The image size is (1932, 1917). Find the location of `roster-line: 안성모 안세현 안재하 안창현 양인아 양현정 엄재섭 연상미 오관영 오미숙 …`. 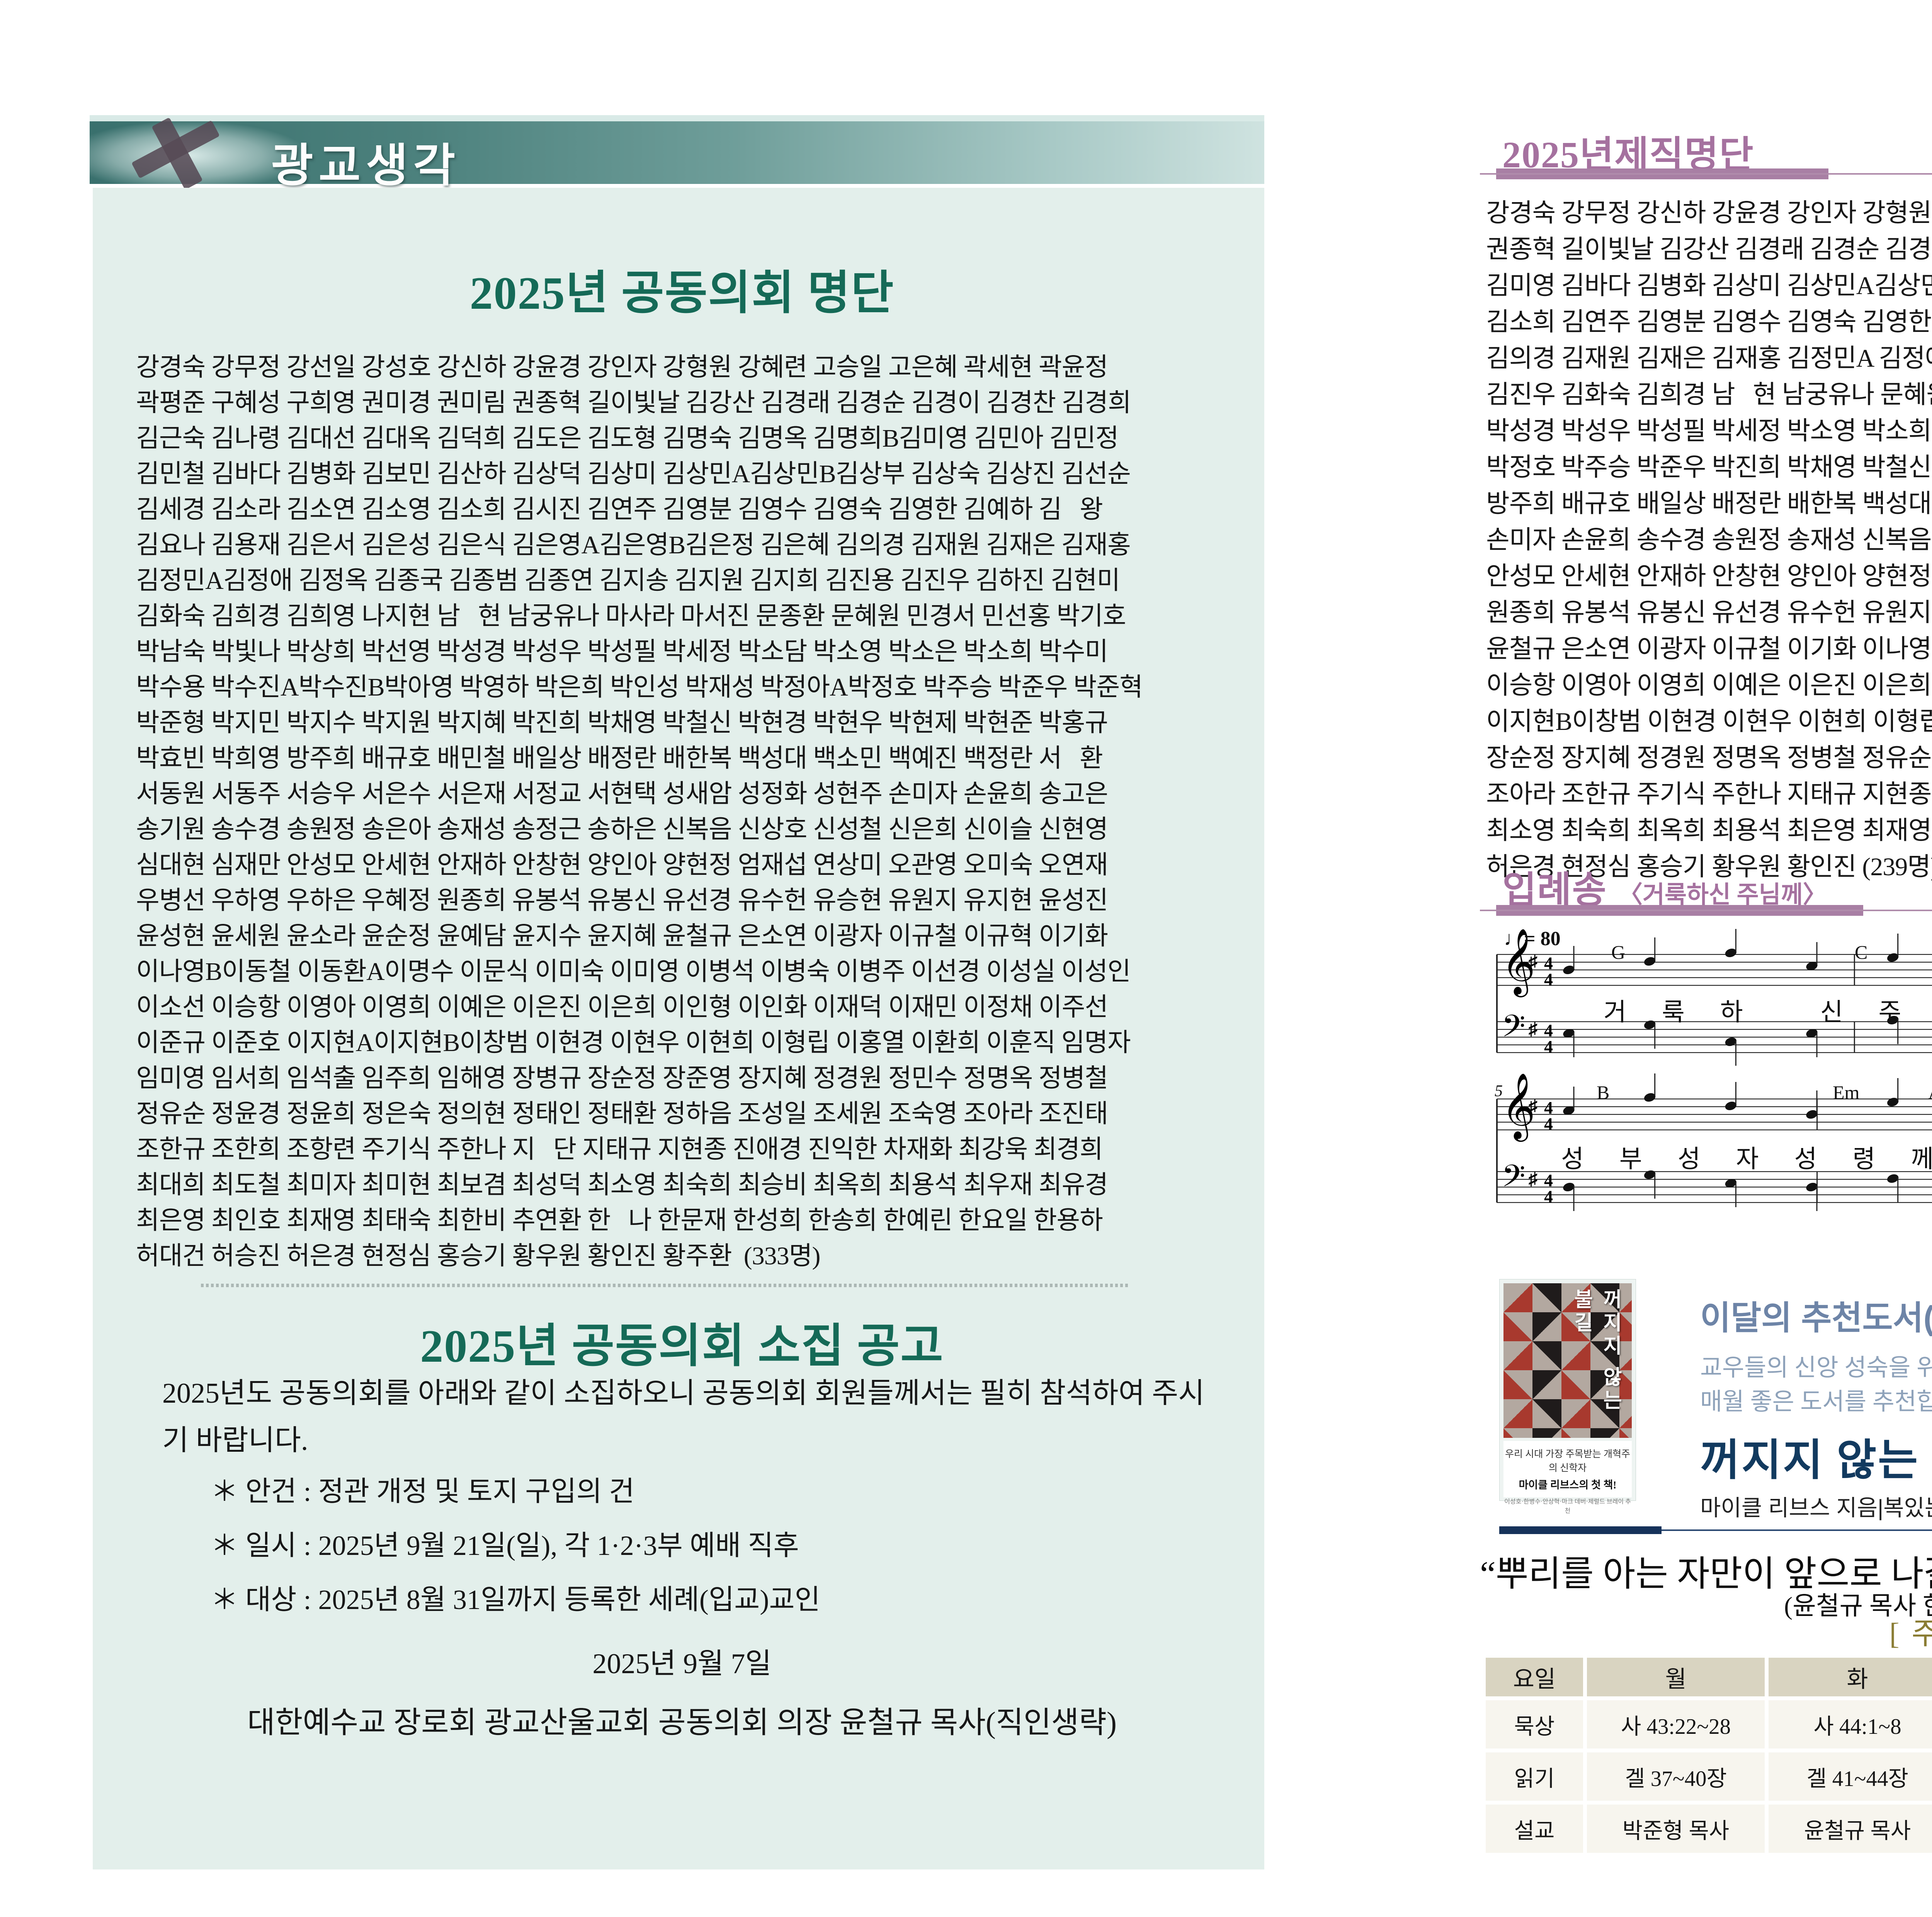

roster-line: 안성모 안세현 안재하 안창현 양인아 양현정 엄재섭 연상미 오관영 오미숙 … is located at coordinates (1709, 576).